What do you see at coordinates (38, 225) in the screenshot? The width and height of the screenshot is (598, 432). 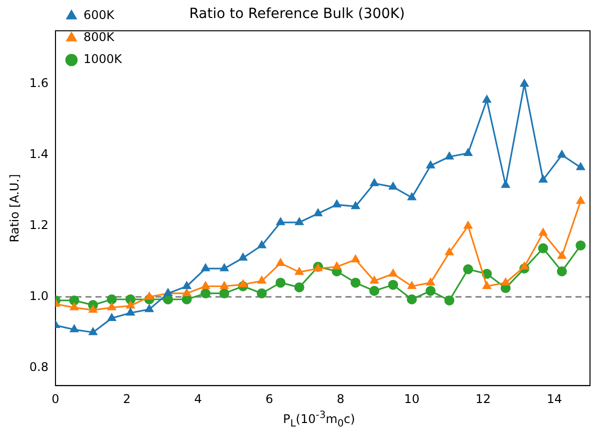 I see `y-tick-label: 1.2` at bounding box center [38, 225].